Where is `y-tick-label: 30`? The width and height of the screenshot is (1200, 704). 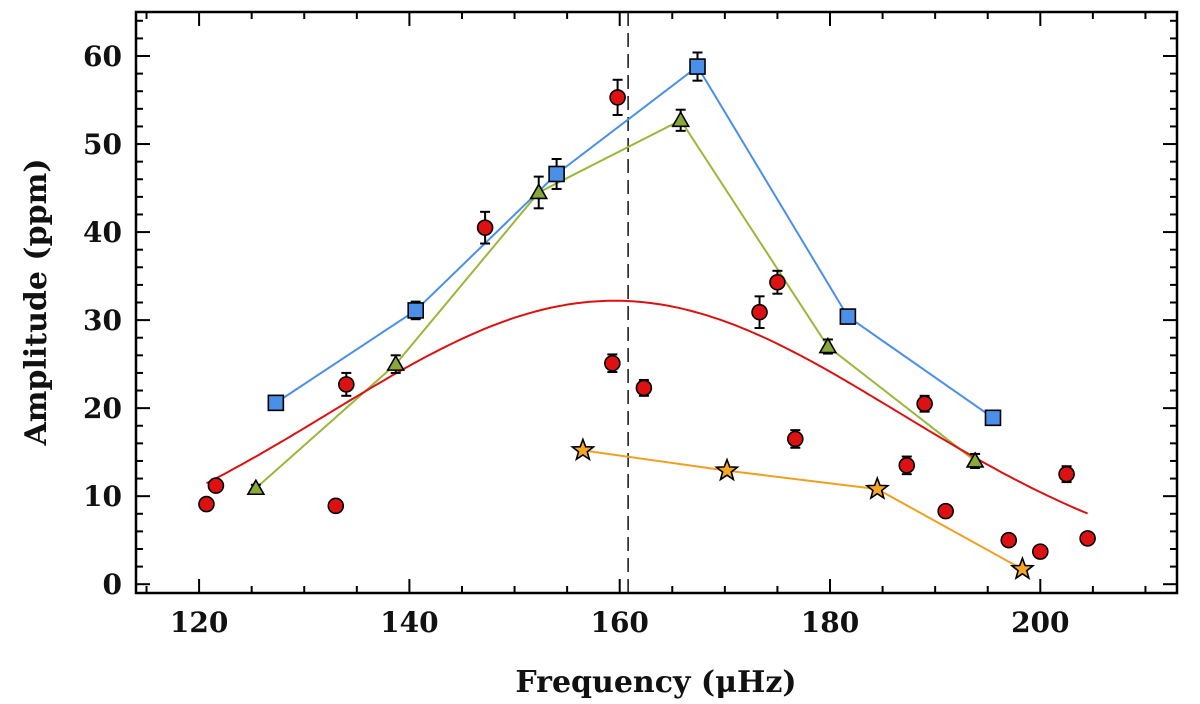
y-tick-label: 30 is located at coordinates (102, 320).